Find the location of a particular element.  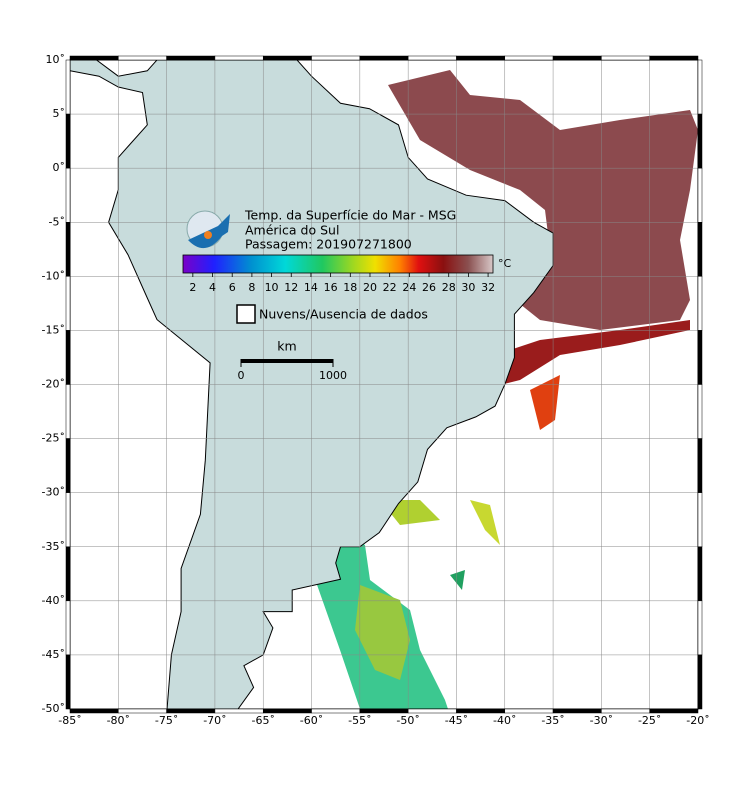

lat-tick-label: -35˚ is located at coordinates (53, 546).